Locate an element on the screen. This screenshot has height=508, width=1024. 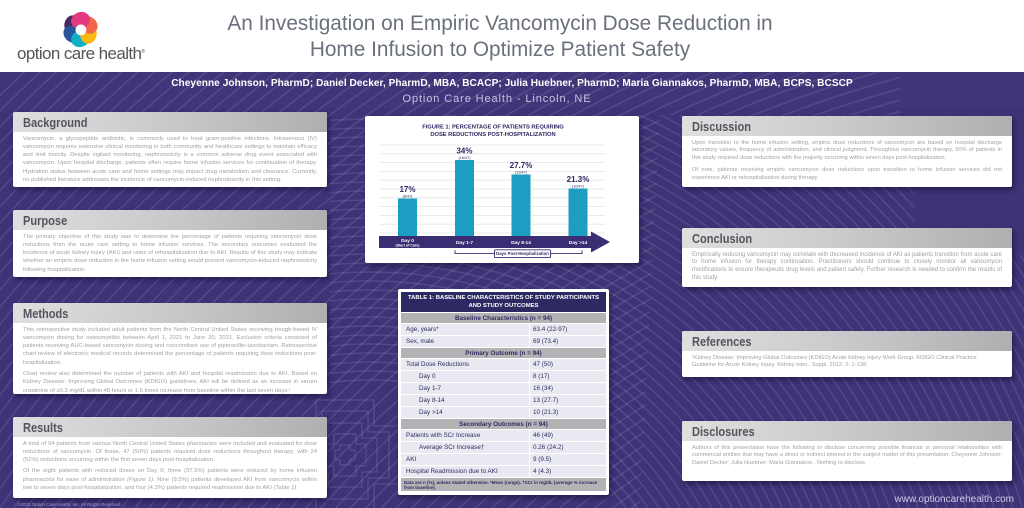
svg-text: Day 8-14 is located at coordinates (521, 243).